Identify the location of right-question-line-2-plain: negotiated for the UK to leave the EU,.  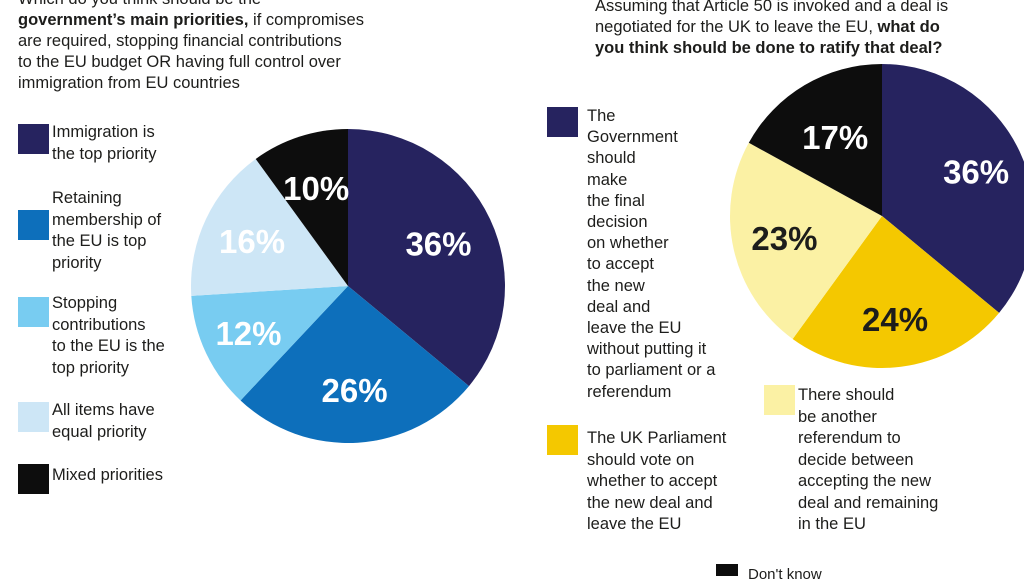
(734, 27).